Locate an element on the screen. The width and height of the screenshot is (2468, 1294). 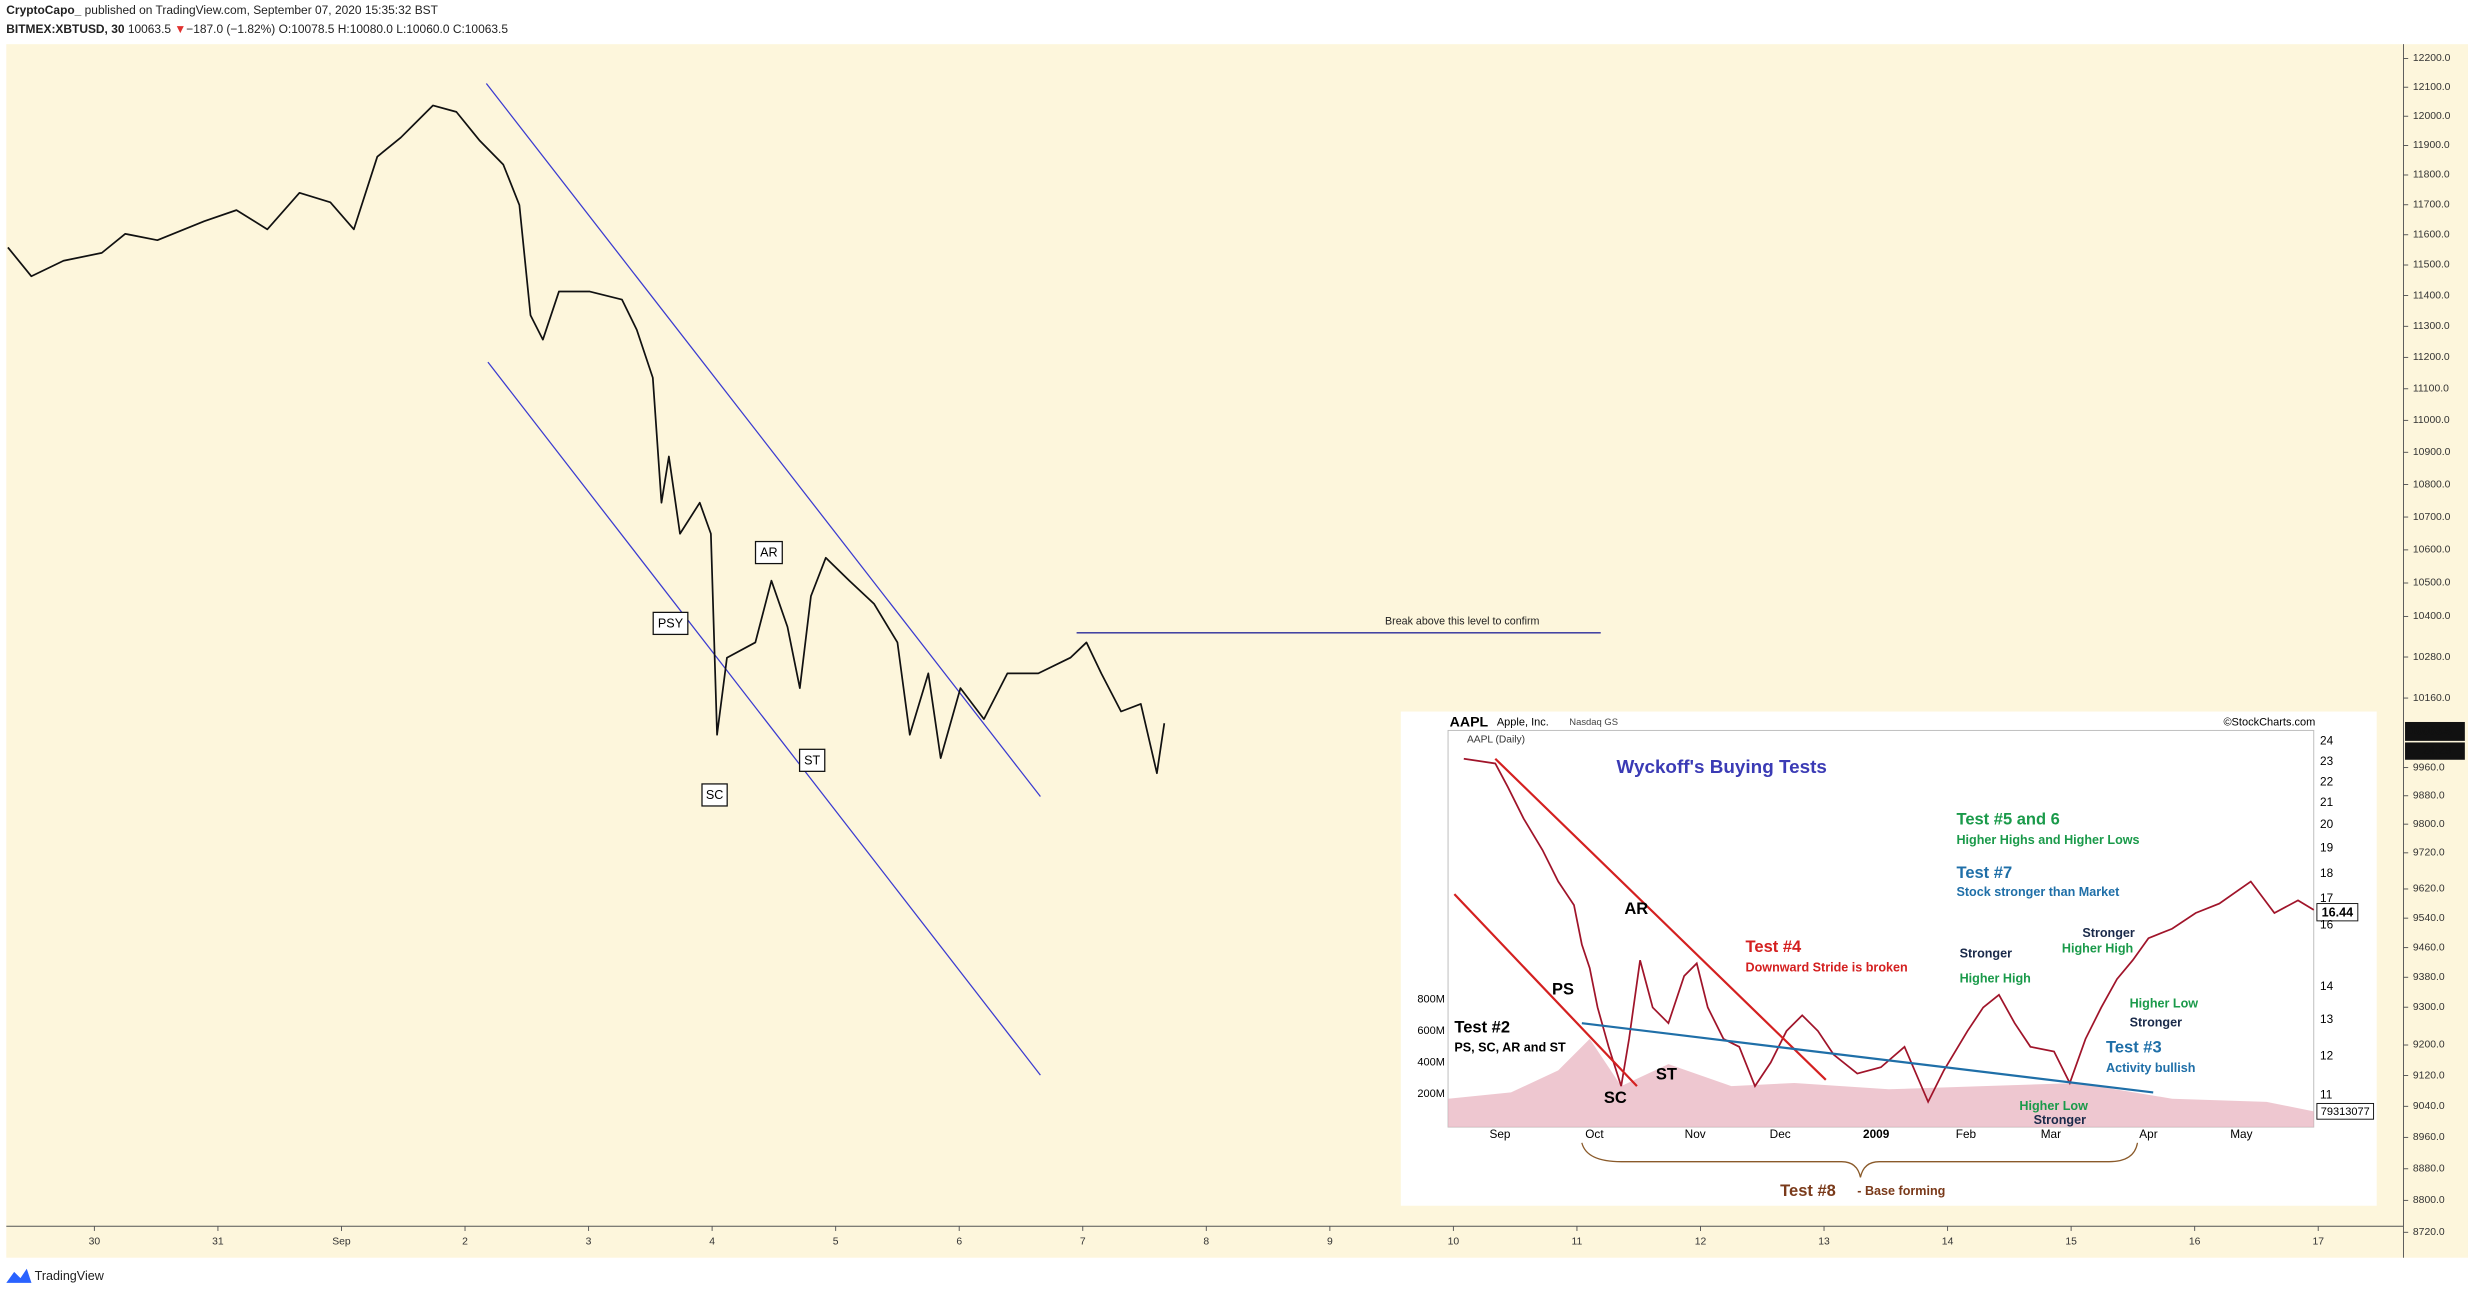
y-tick-label: 12200.0 is located at coordinates (2432, 58).